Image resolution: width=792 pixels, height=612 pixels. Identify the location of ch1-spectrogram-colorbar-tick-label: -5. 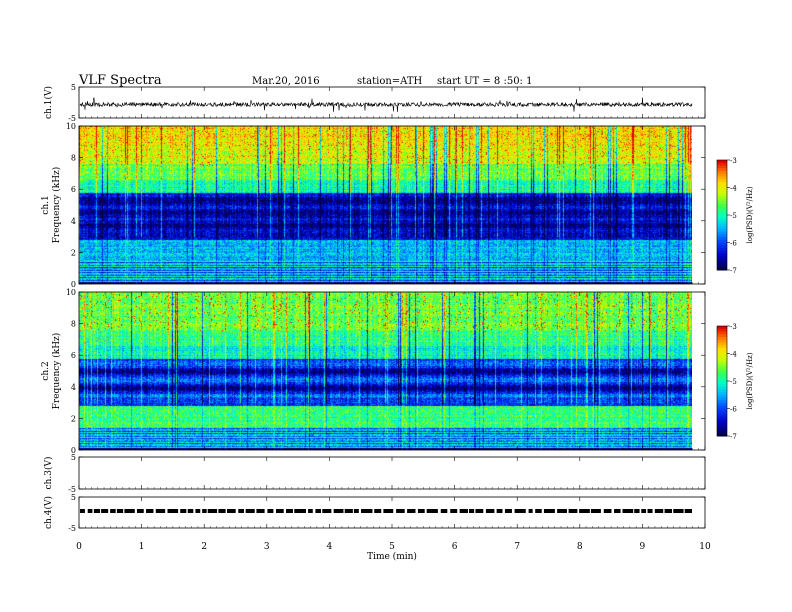
(733, 216).